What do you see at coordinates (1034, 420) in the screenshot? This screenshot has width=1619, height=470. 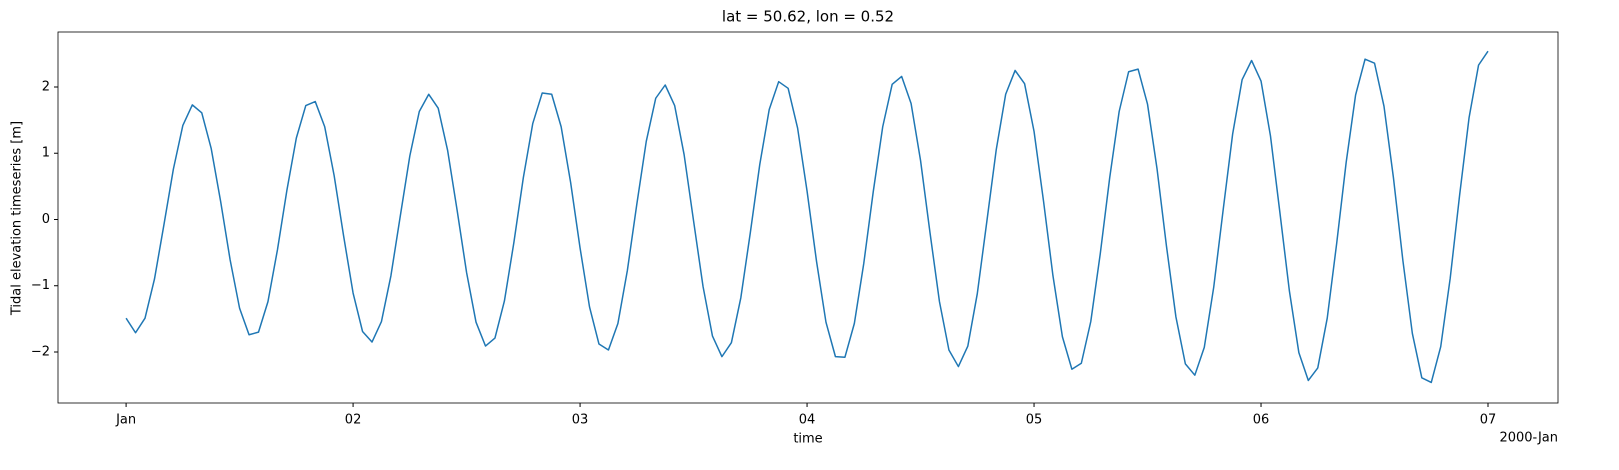 I see `x-tick-label: 05` at bounding box center [1034, 420].